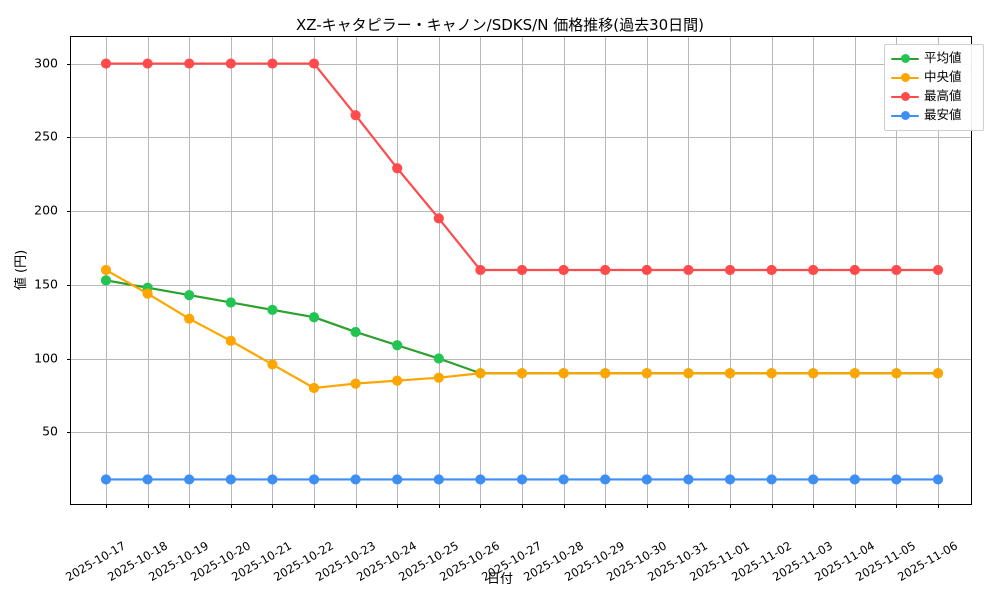 The image size is (1000, 600). I want to click on chart-title: XZ-キャタピラー・キャノン/SDKS/N 価格推移(過去30日間), so click(500, 25).